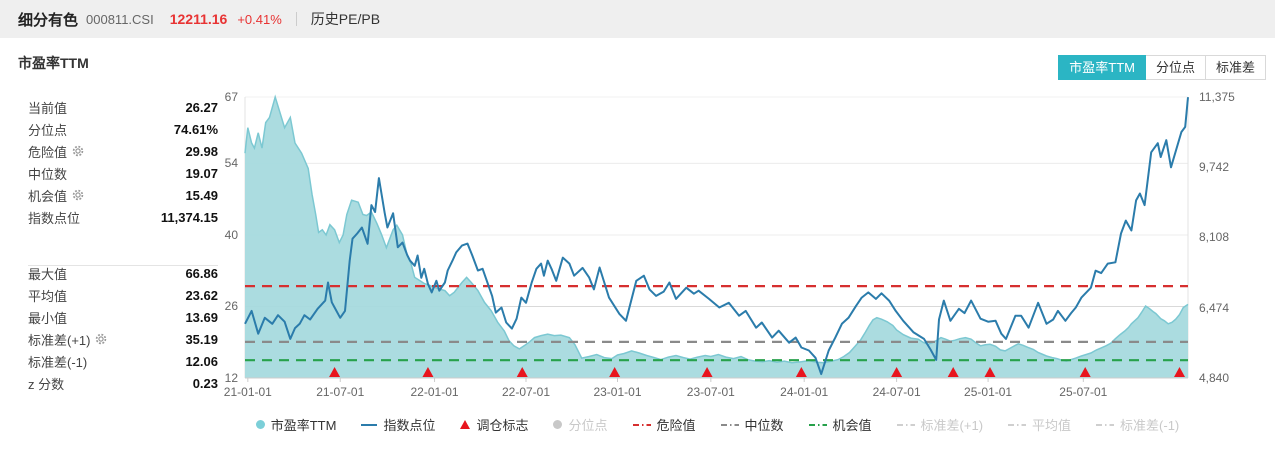 This screenshot has height=449, width=1275. I want to click on y-axis-left-label: 54, so click(231, 163).